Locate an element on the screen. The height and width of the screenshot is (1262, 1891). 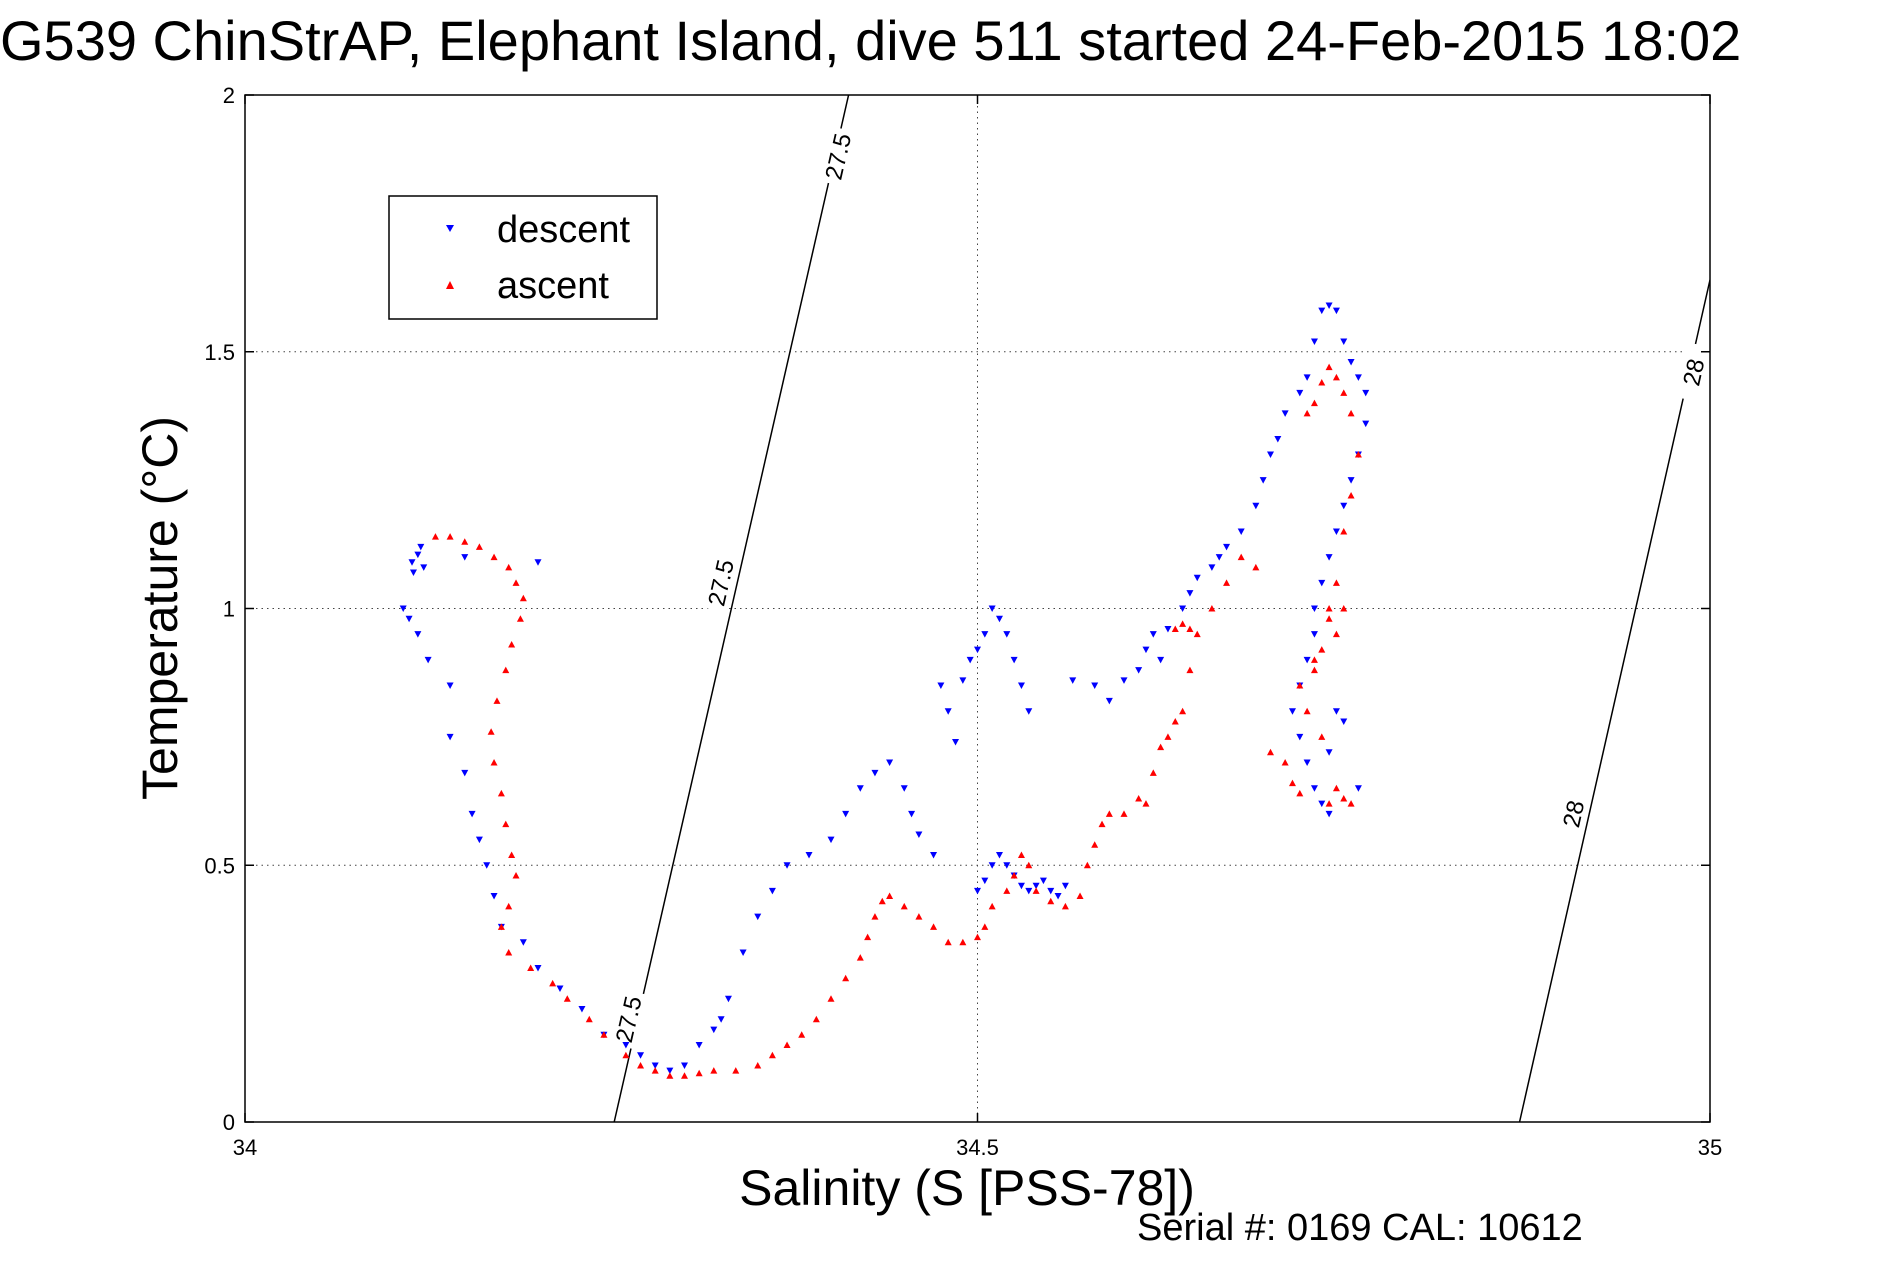
y-tick-label: 0.5 is located at coordinates (219, 865).